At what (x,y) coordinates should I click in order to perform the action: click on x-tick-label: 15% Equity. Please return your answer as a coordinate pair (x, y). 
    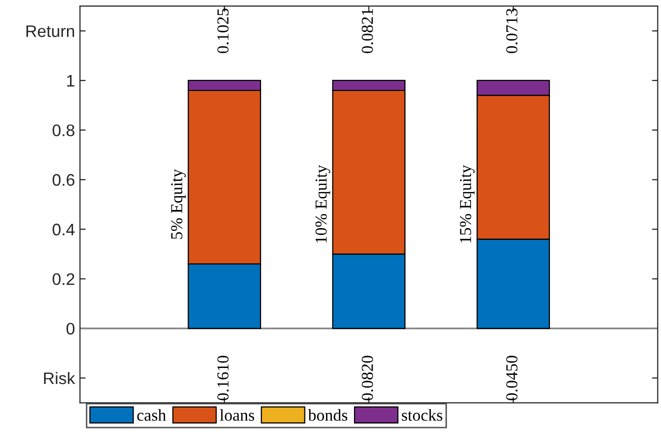
    Looking at the image, I should click on (467, 203).